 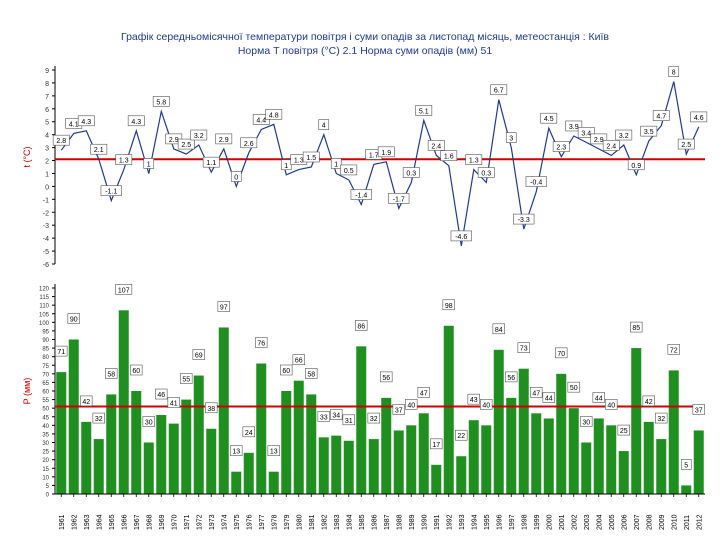 I want to click on temperature-label-text: 3, so click(x=511, y=139).